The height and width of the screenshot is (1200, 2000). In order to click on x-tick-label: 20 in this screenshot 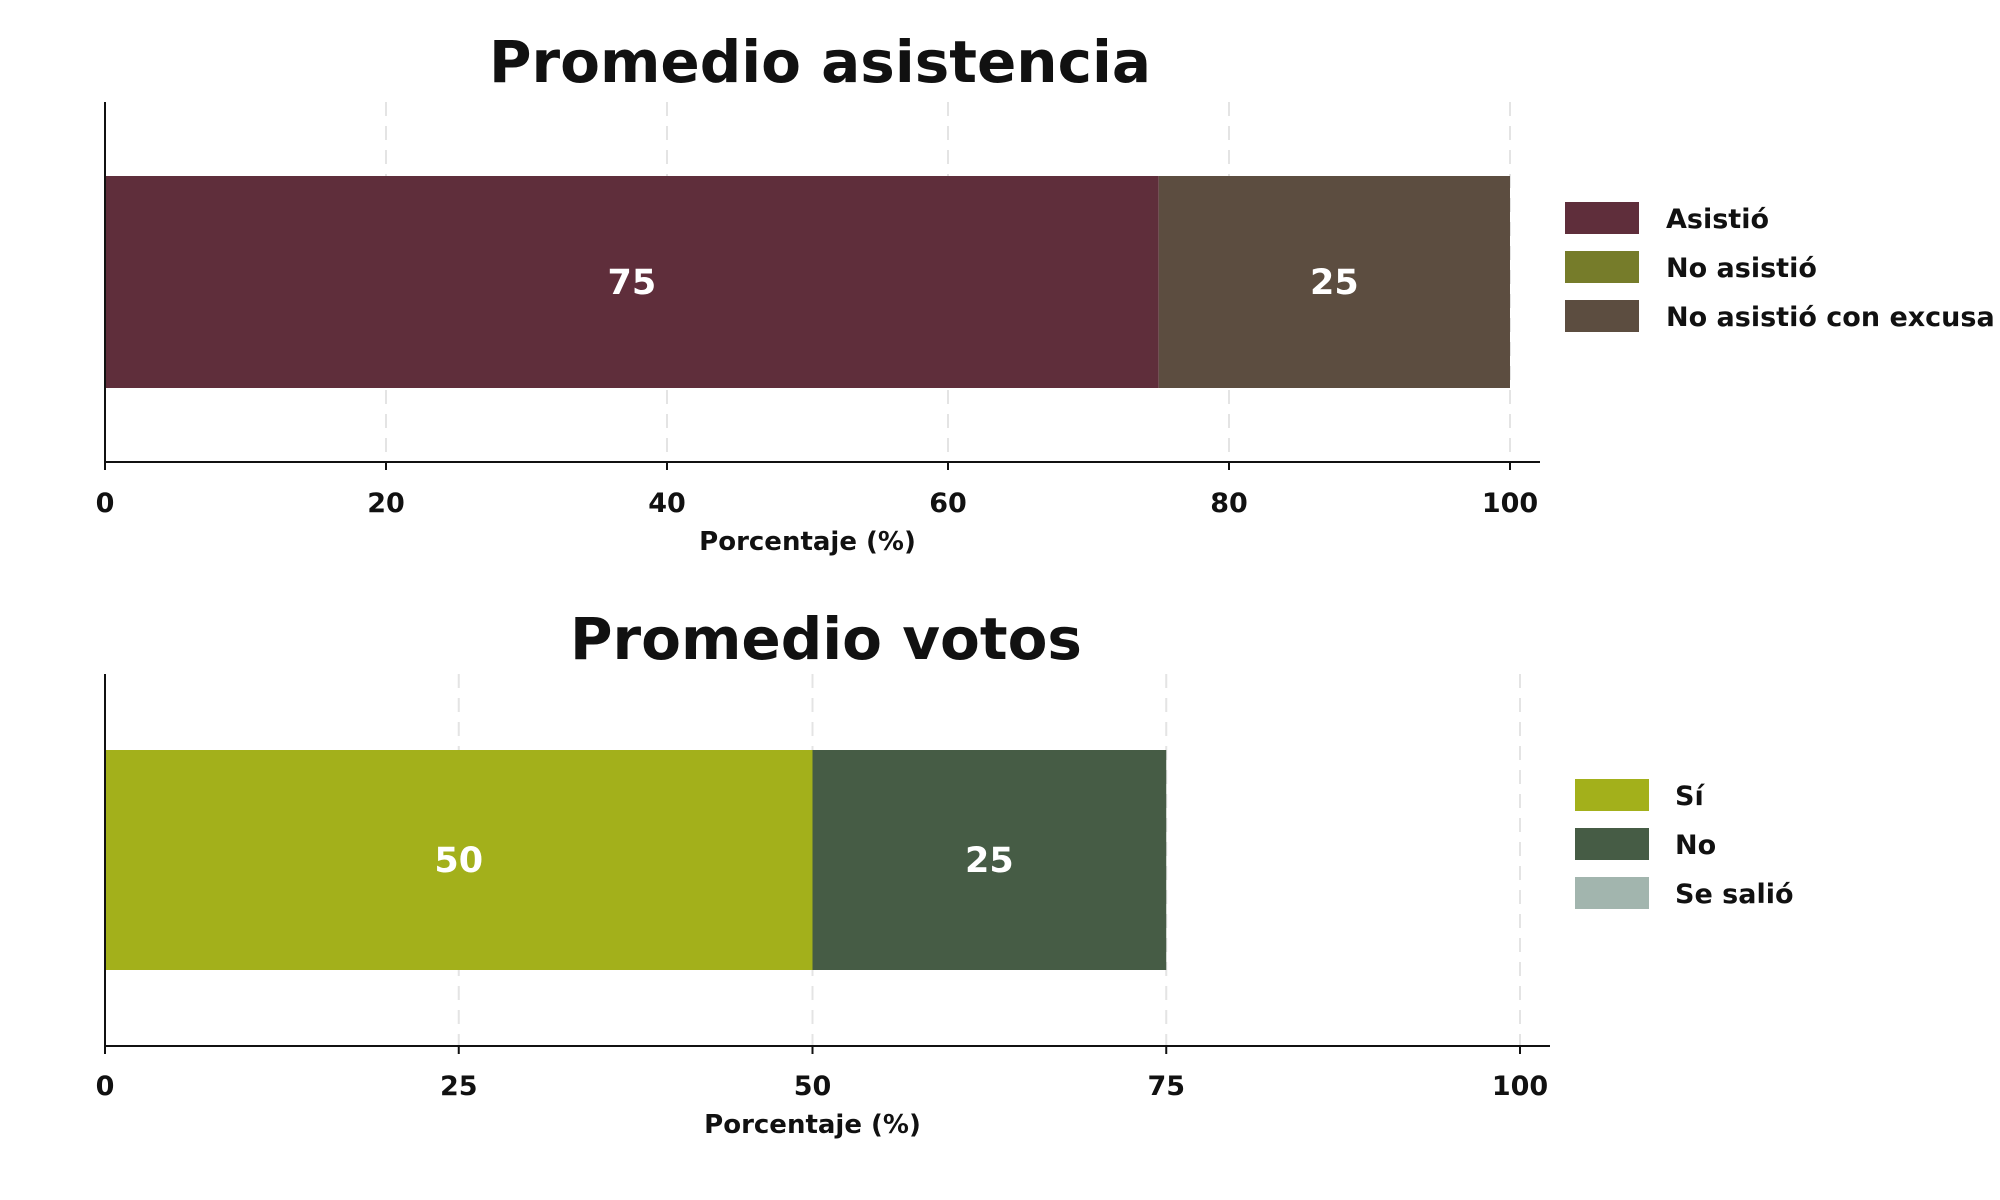, I will do `click(386, 503)`.